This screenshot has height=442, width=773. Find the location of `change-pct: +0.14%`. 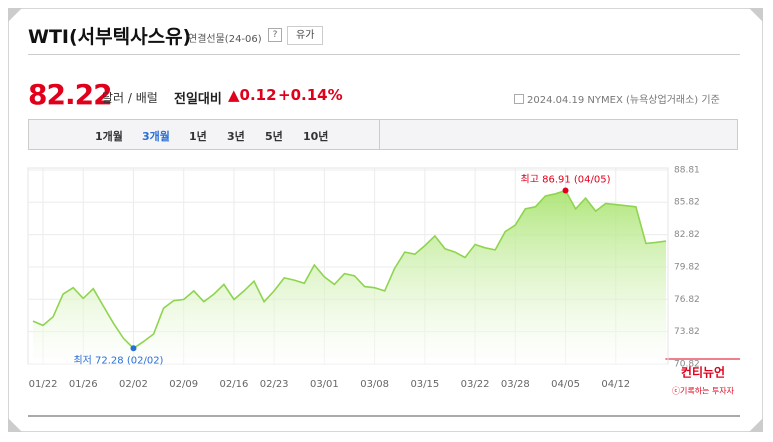

change-pct: +0.14% is located at coordinates (310, 95).